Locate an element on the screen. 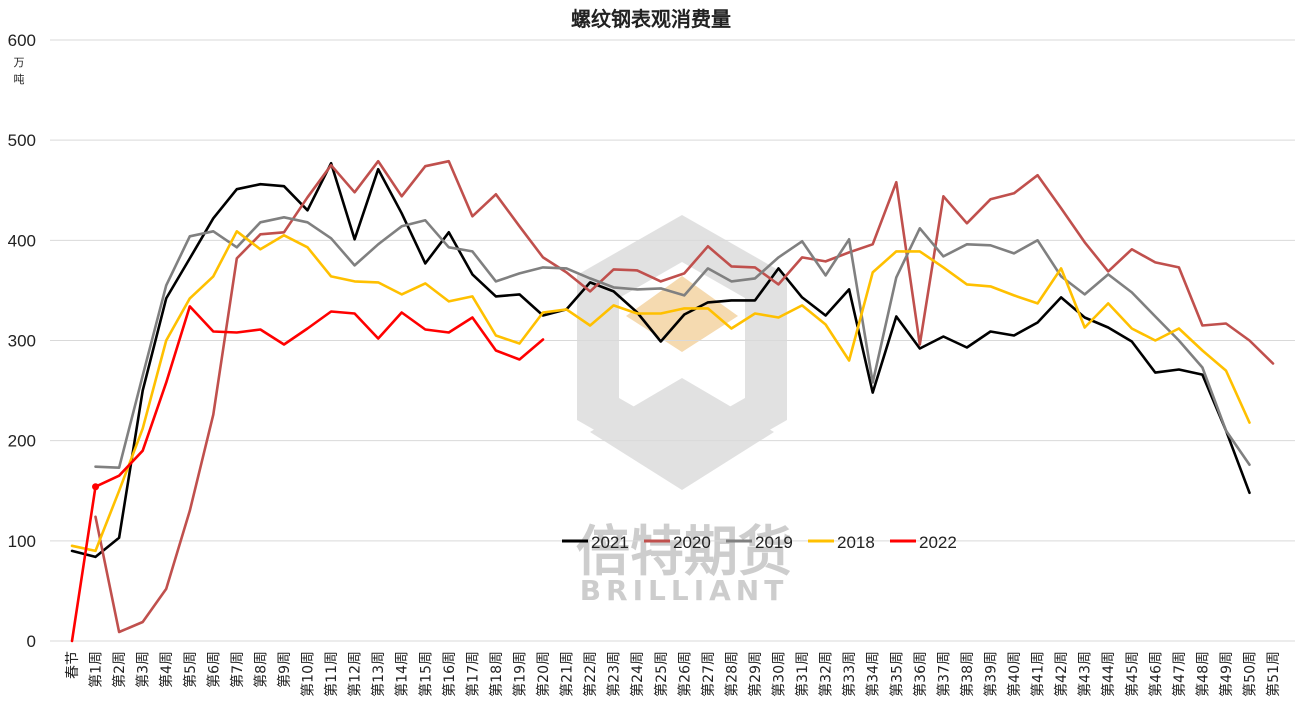  y-tick-label: 100 is located at coordinates (22, 541).